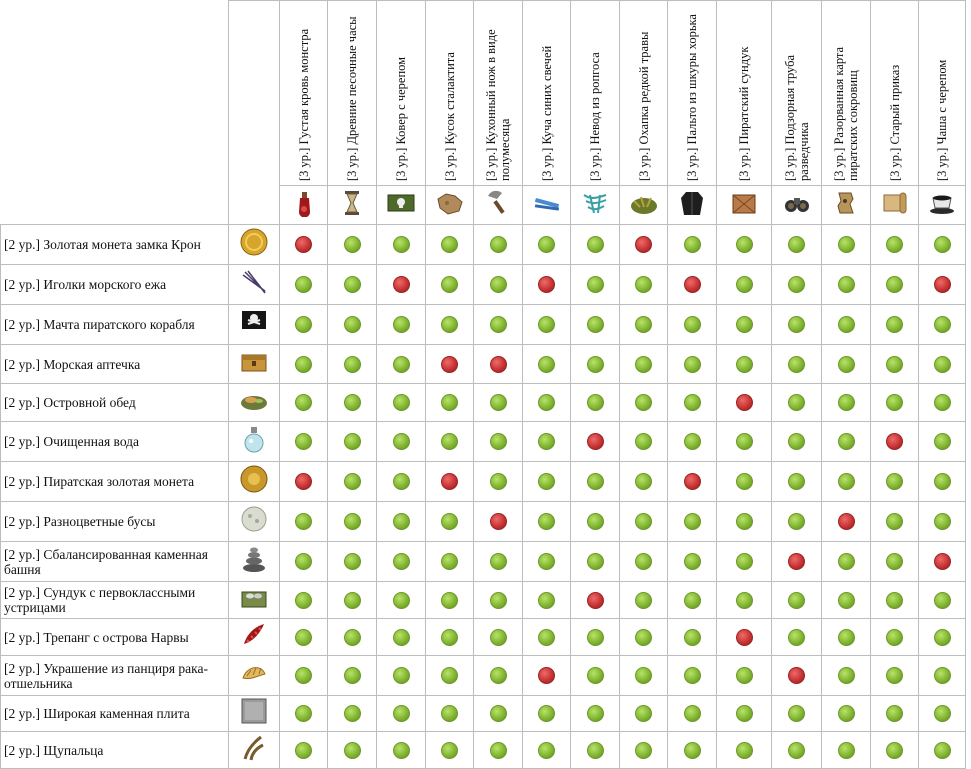 The height and width of the screenshot is (769, 971). Describe the element at coordinates (894, 122) in the screenshot. I see `column-header-label: [3 ур.] Старый приказ` at that location.